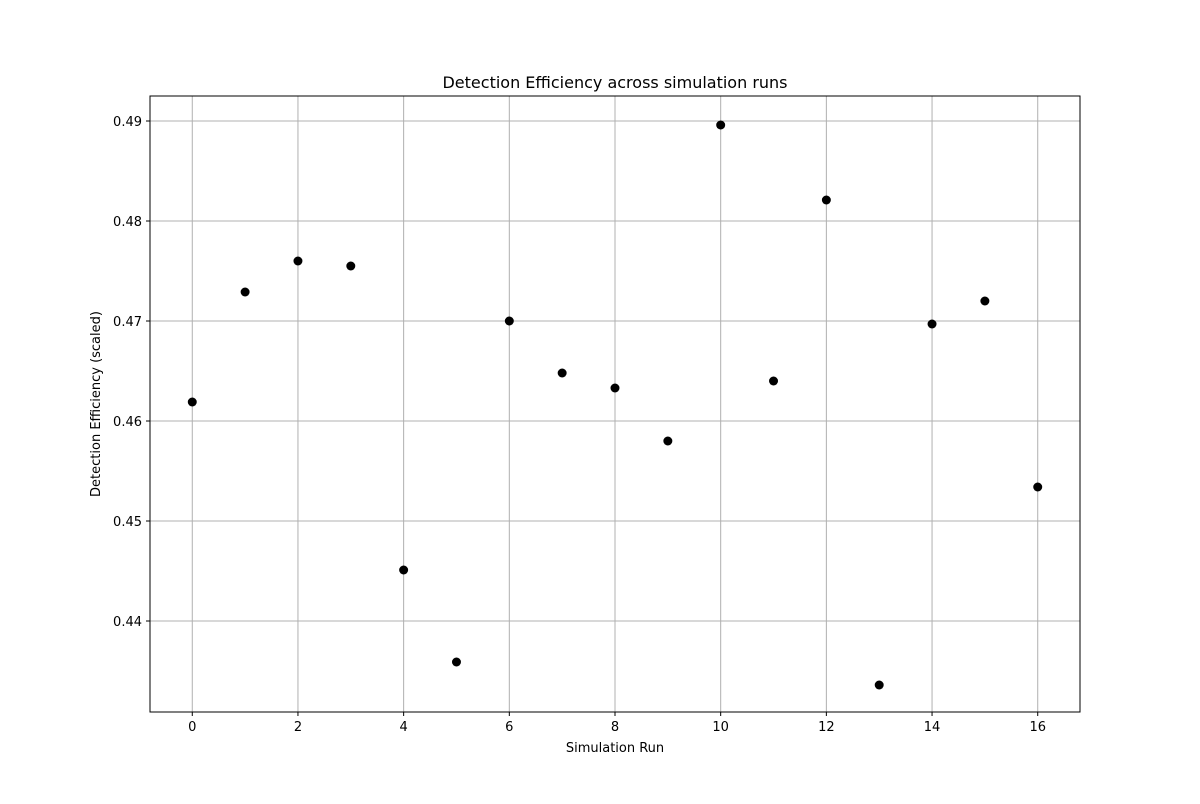 The image size is (1200, 804). What do you see at coordinates (96, 404) in the screenshot?
I see `y-axis-label: Detection Efficiency (scaled)` at bounding box center [96, 404].